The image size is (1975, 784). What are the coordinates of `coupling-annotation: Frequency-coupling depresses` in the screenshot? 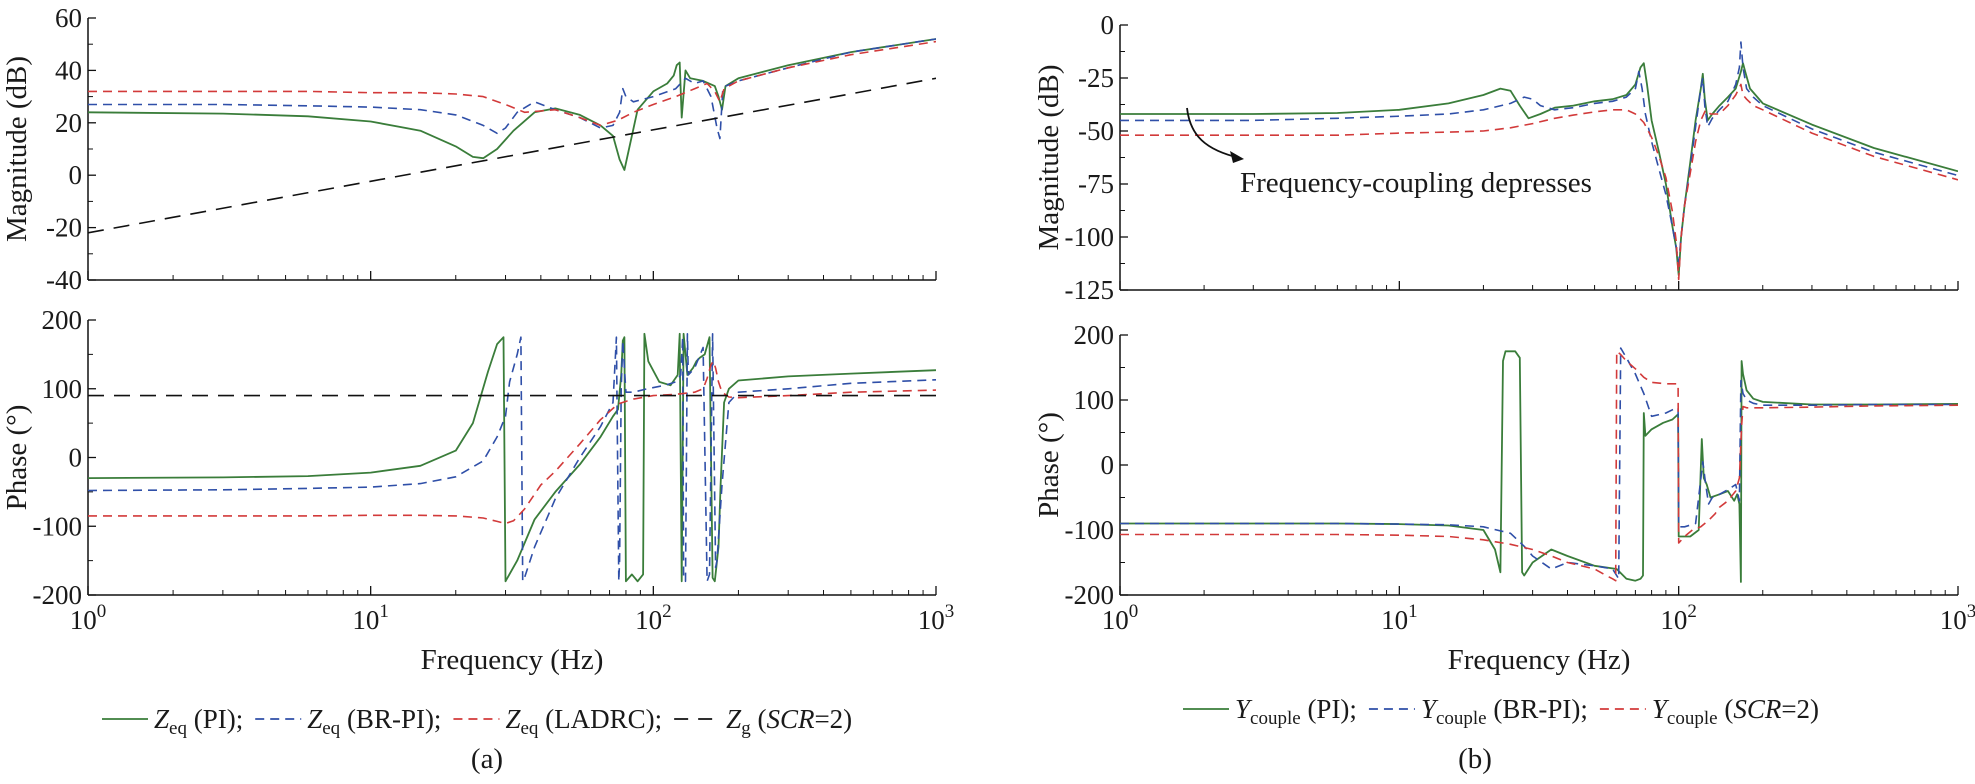 It's located at (1389, 153).